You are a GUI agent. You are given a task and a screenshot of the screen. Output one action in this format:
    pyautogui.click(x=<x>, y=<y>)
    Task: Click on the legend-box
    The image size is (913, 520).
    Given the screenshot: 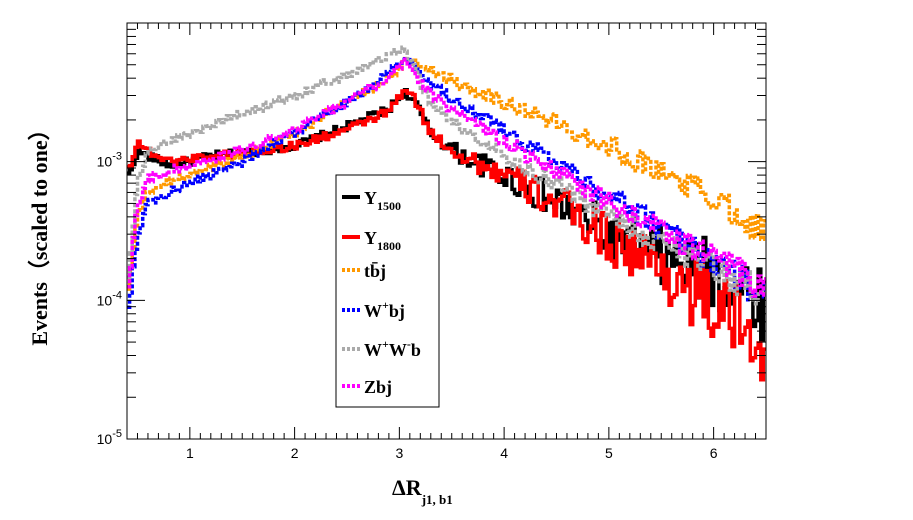 What is the action you would take?
    pyautogui.click(x=387, y=291)
    